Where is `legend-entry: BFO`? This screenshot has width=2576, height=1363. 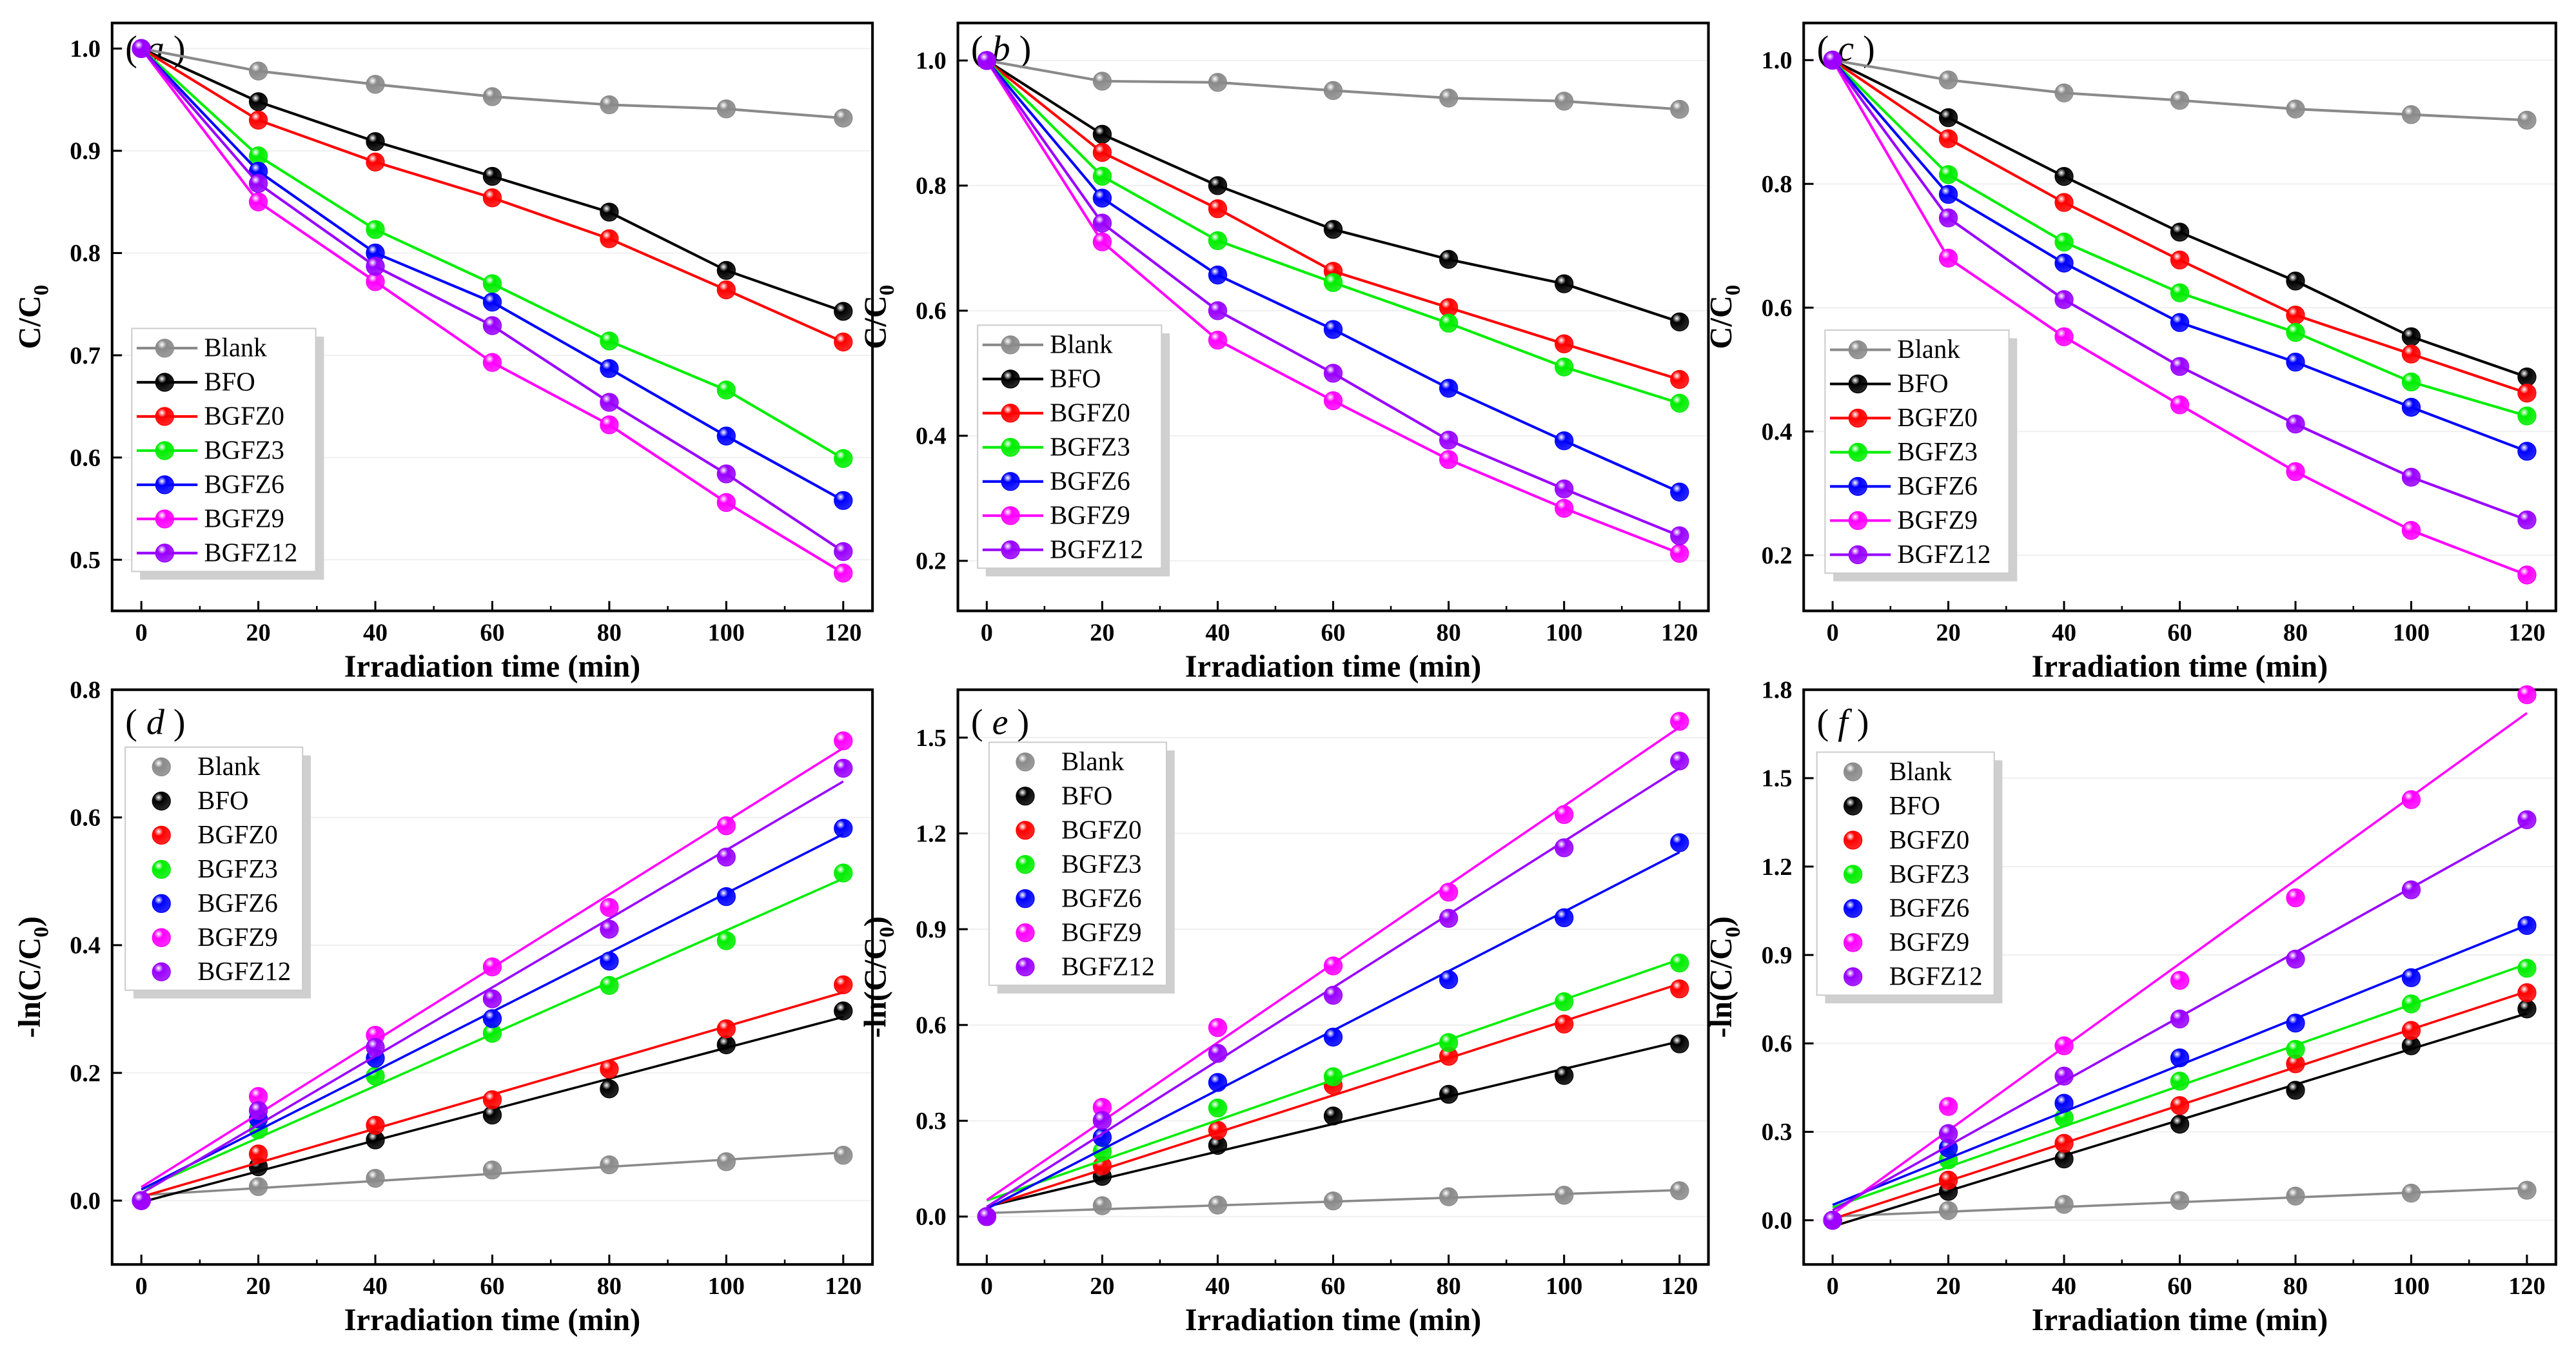
legend-entry: BFO is located at coordinates (196, 382).